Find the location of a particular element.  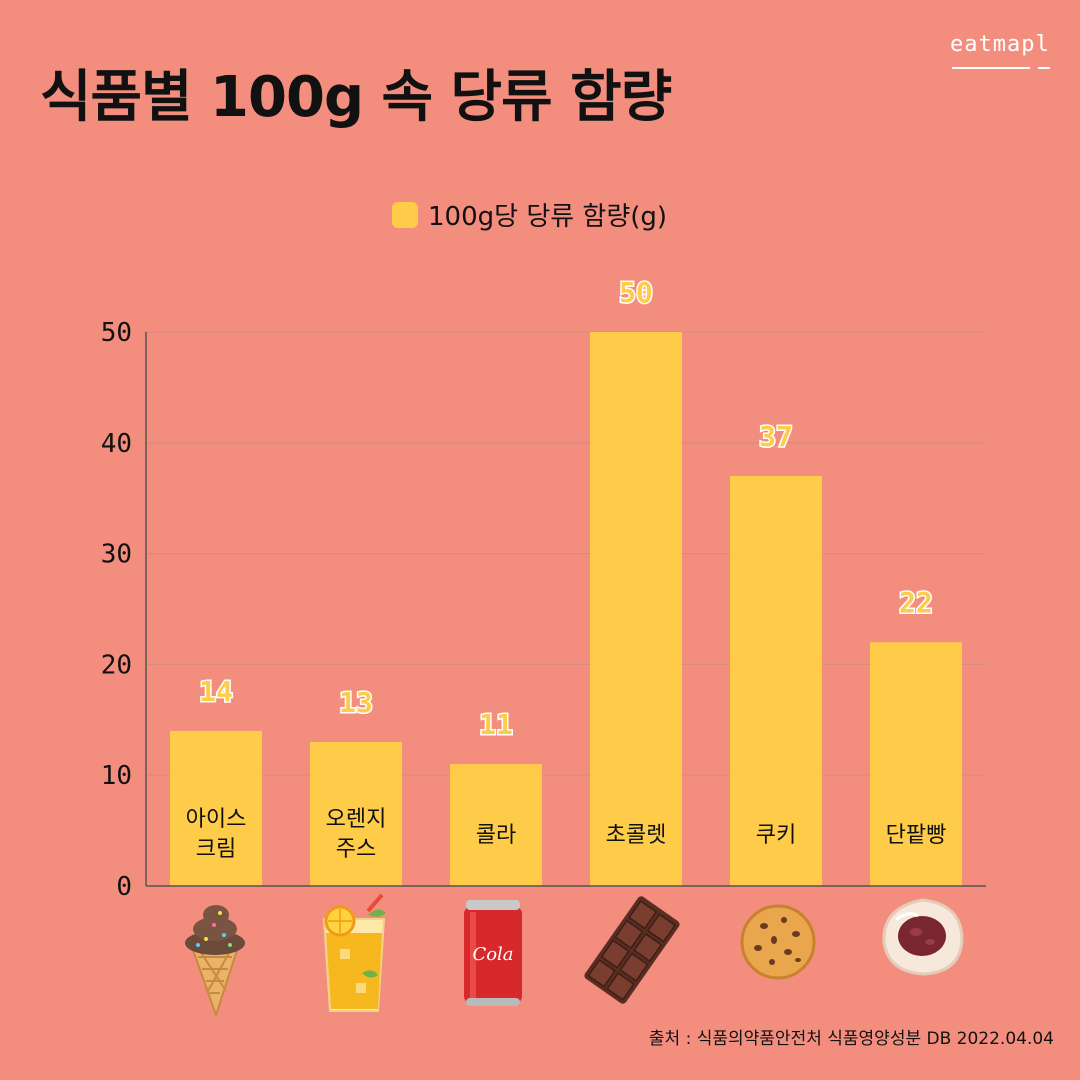

source-note: 출처 : 식품의약품안전처 식품영양성분 DB 2022.04.04 is located at coordinates (851, 1039).